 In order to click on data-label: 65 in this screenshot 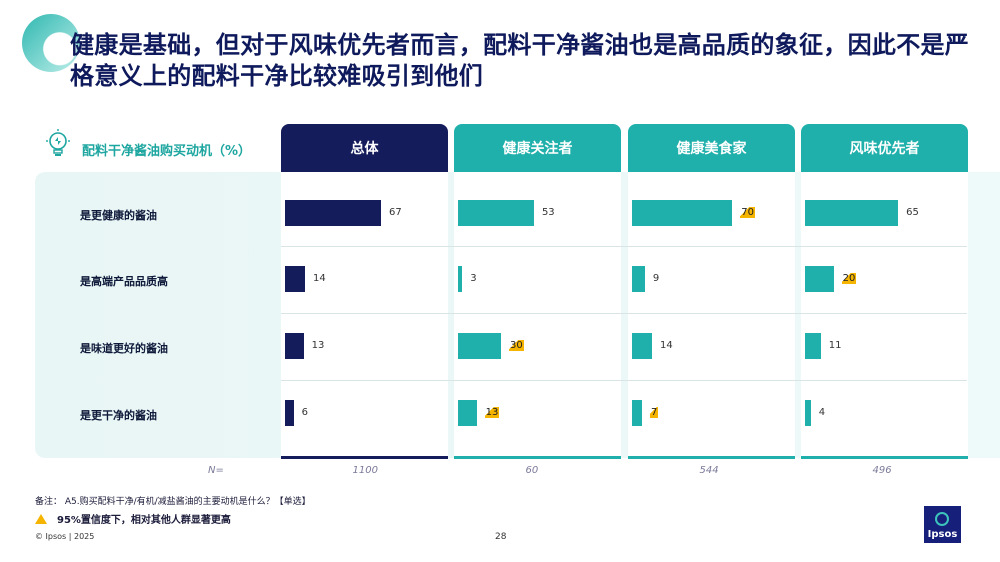, I will do `click(912, 212)`.